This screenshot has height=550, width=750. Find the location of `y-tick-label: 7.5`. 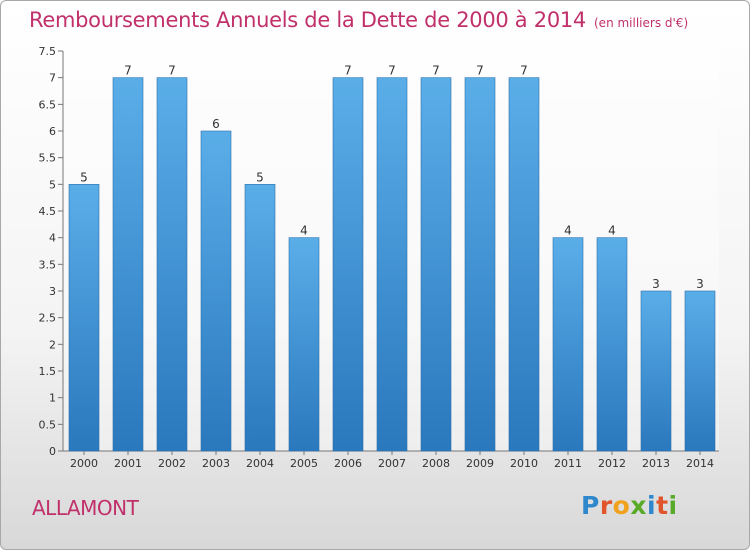

y-tick-label: 7.5 is located at coordinates (48, 51).